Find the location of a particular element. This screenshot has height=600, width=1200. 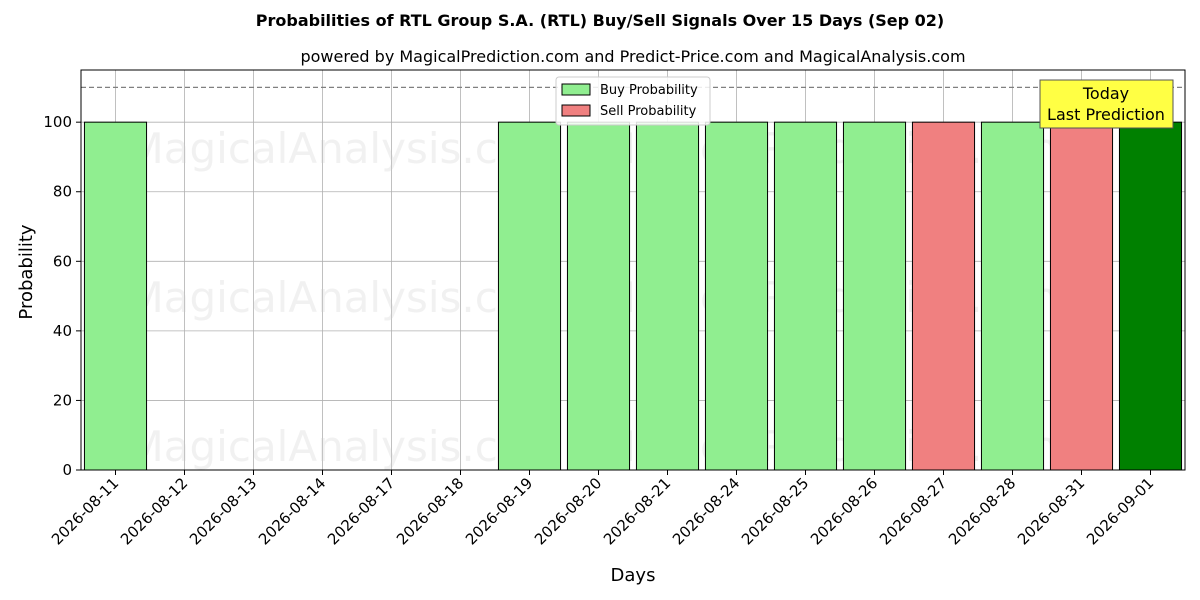

x-tick-label: 2026-08-17 is located at coordinates (361, 511).